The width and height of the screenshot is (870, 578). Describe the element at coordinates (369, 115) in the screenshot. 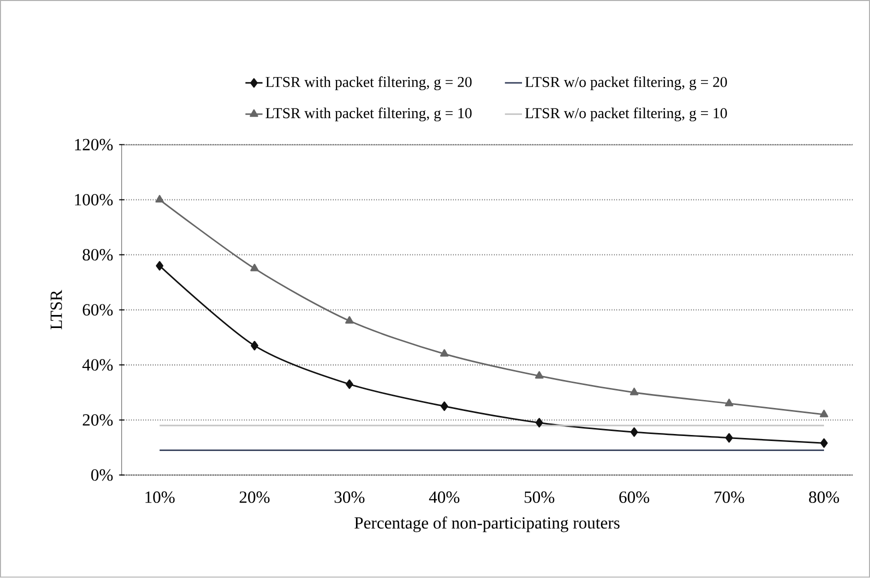

I see `legend-label: LTSR with packet filtering, g = 10` at that location.